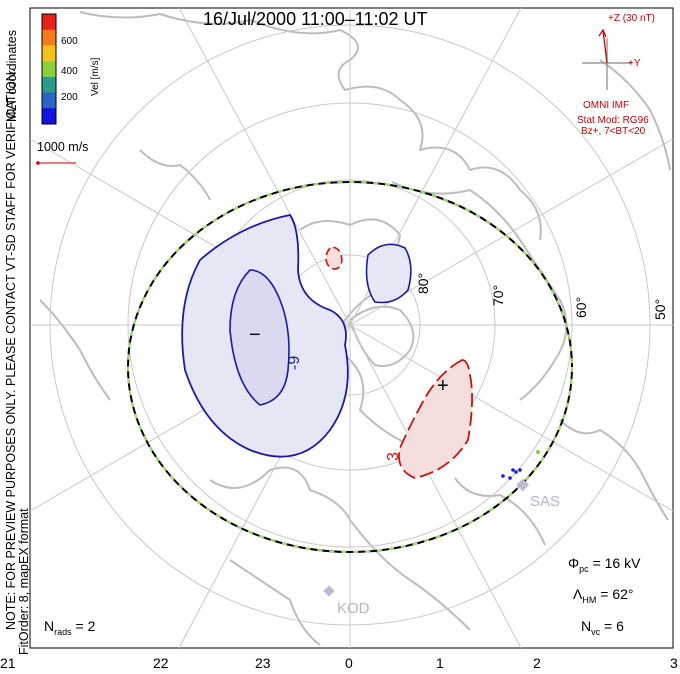 This screenshot has width=680, height=674. What do you see at coordinates (315, 19) in the screenshot?
I see `map-title: 16/Jul/2000 11:00–11:02 UT` at bounding box center [315, 19].